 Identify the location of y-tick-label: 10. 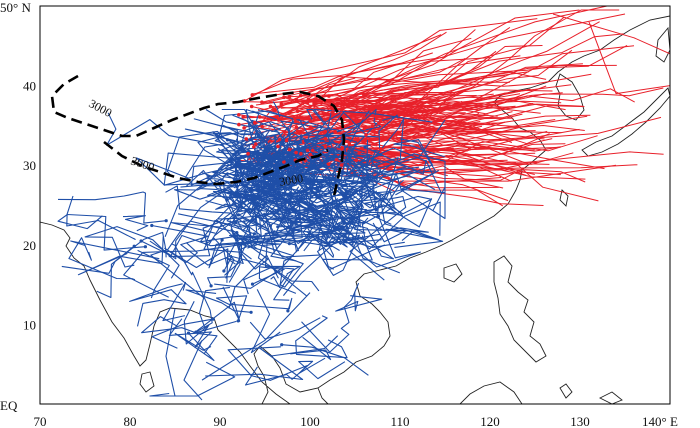
(29, 324).